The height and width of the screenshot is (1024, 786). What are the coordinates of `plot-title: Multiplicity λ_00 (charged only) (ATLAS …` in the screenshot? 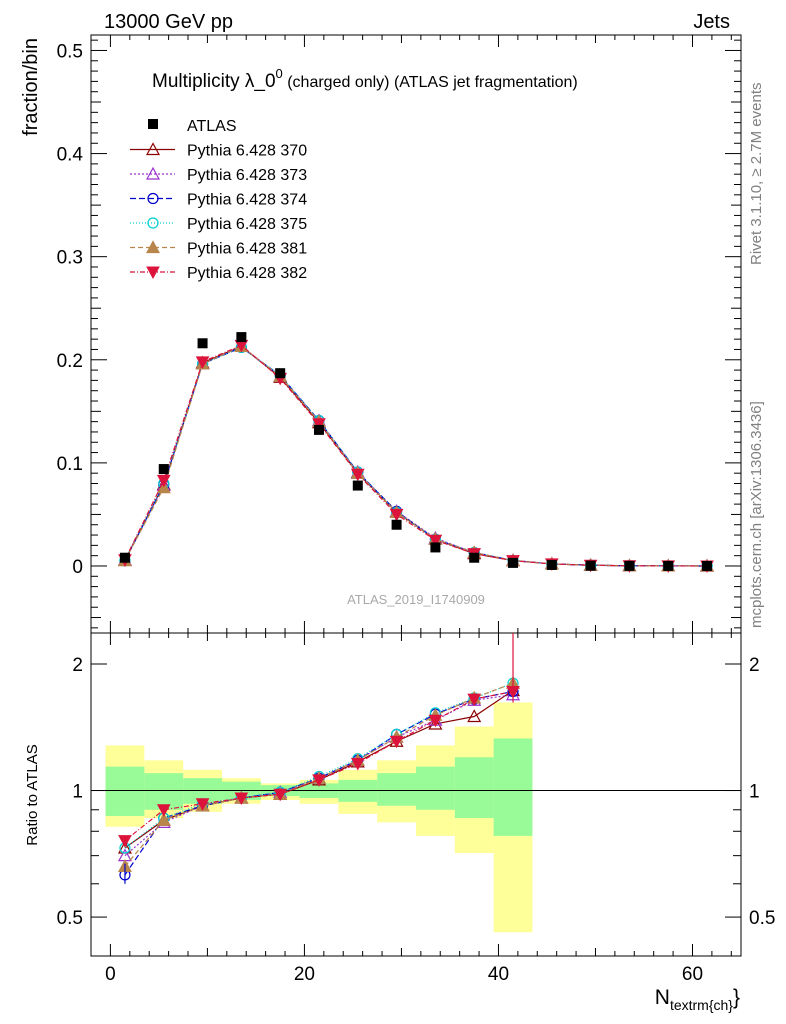 It's located at (365, 79).